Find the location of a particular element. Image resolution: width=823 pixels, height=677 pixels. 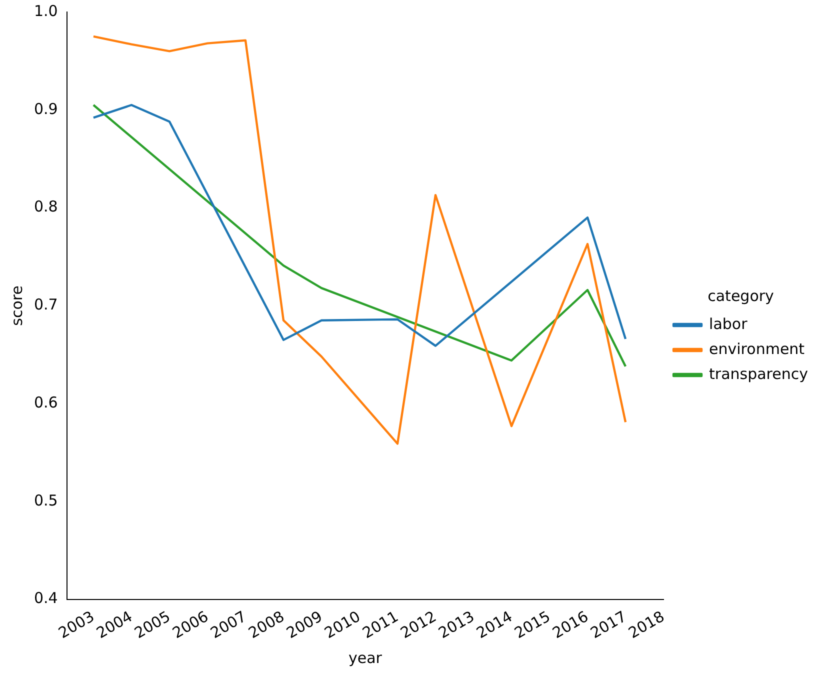

legend-label: transparency is located at coordinates (758, 373).